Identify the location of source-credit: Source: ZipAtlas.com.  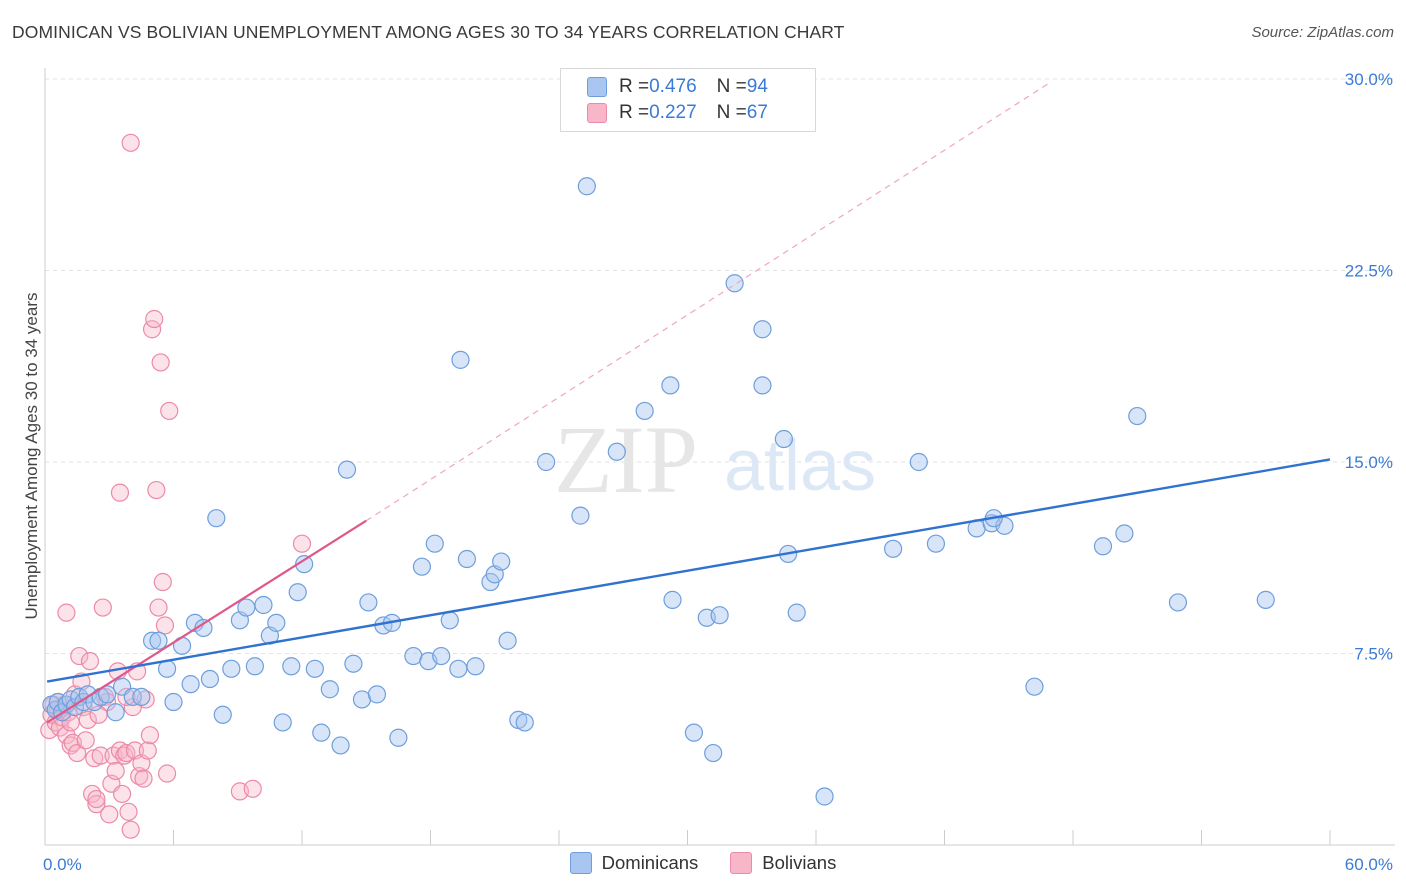
(1322, 32).